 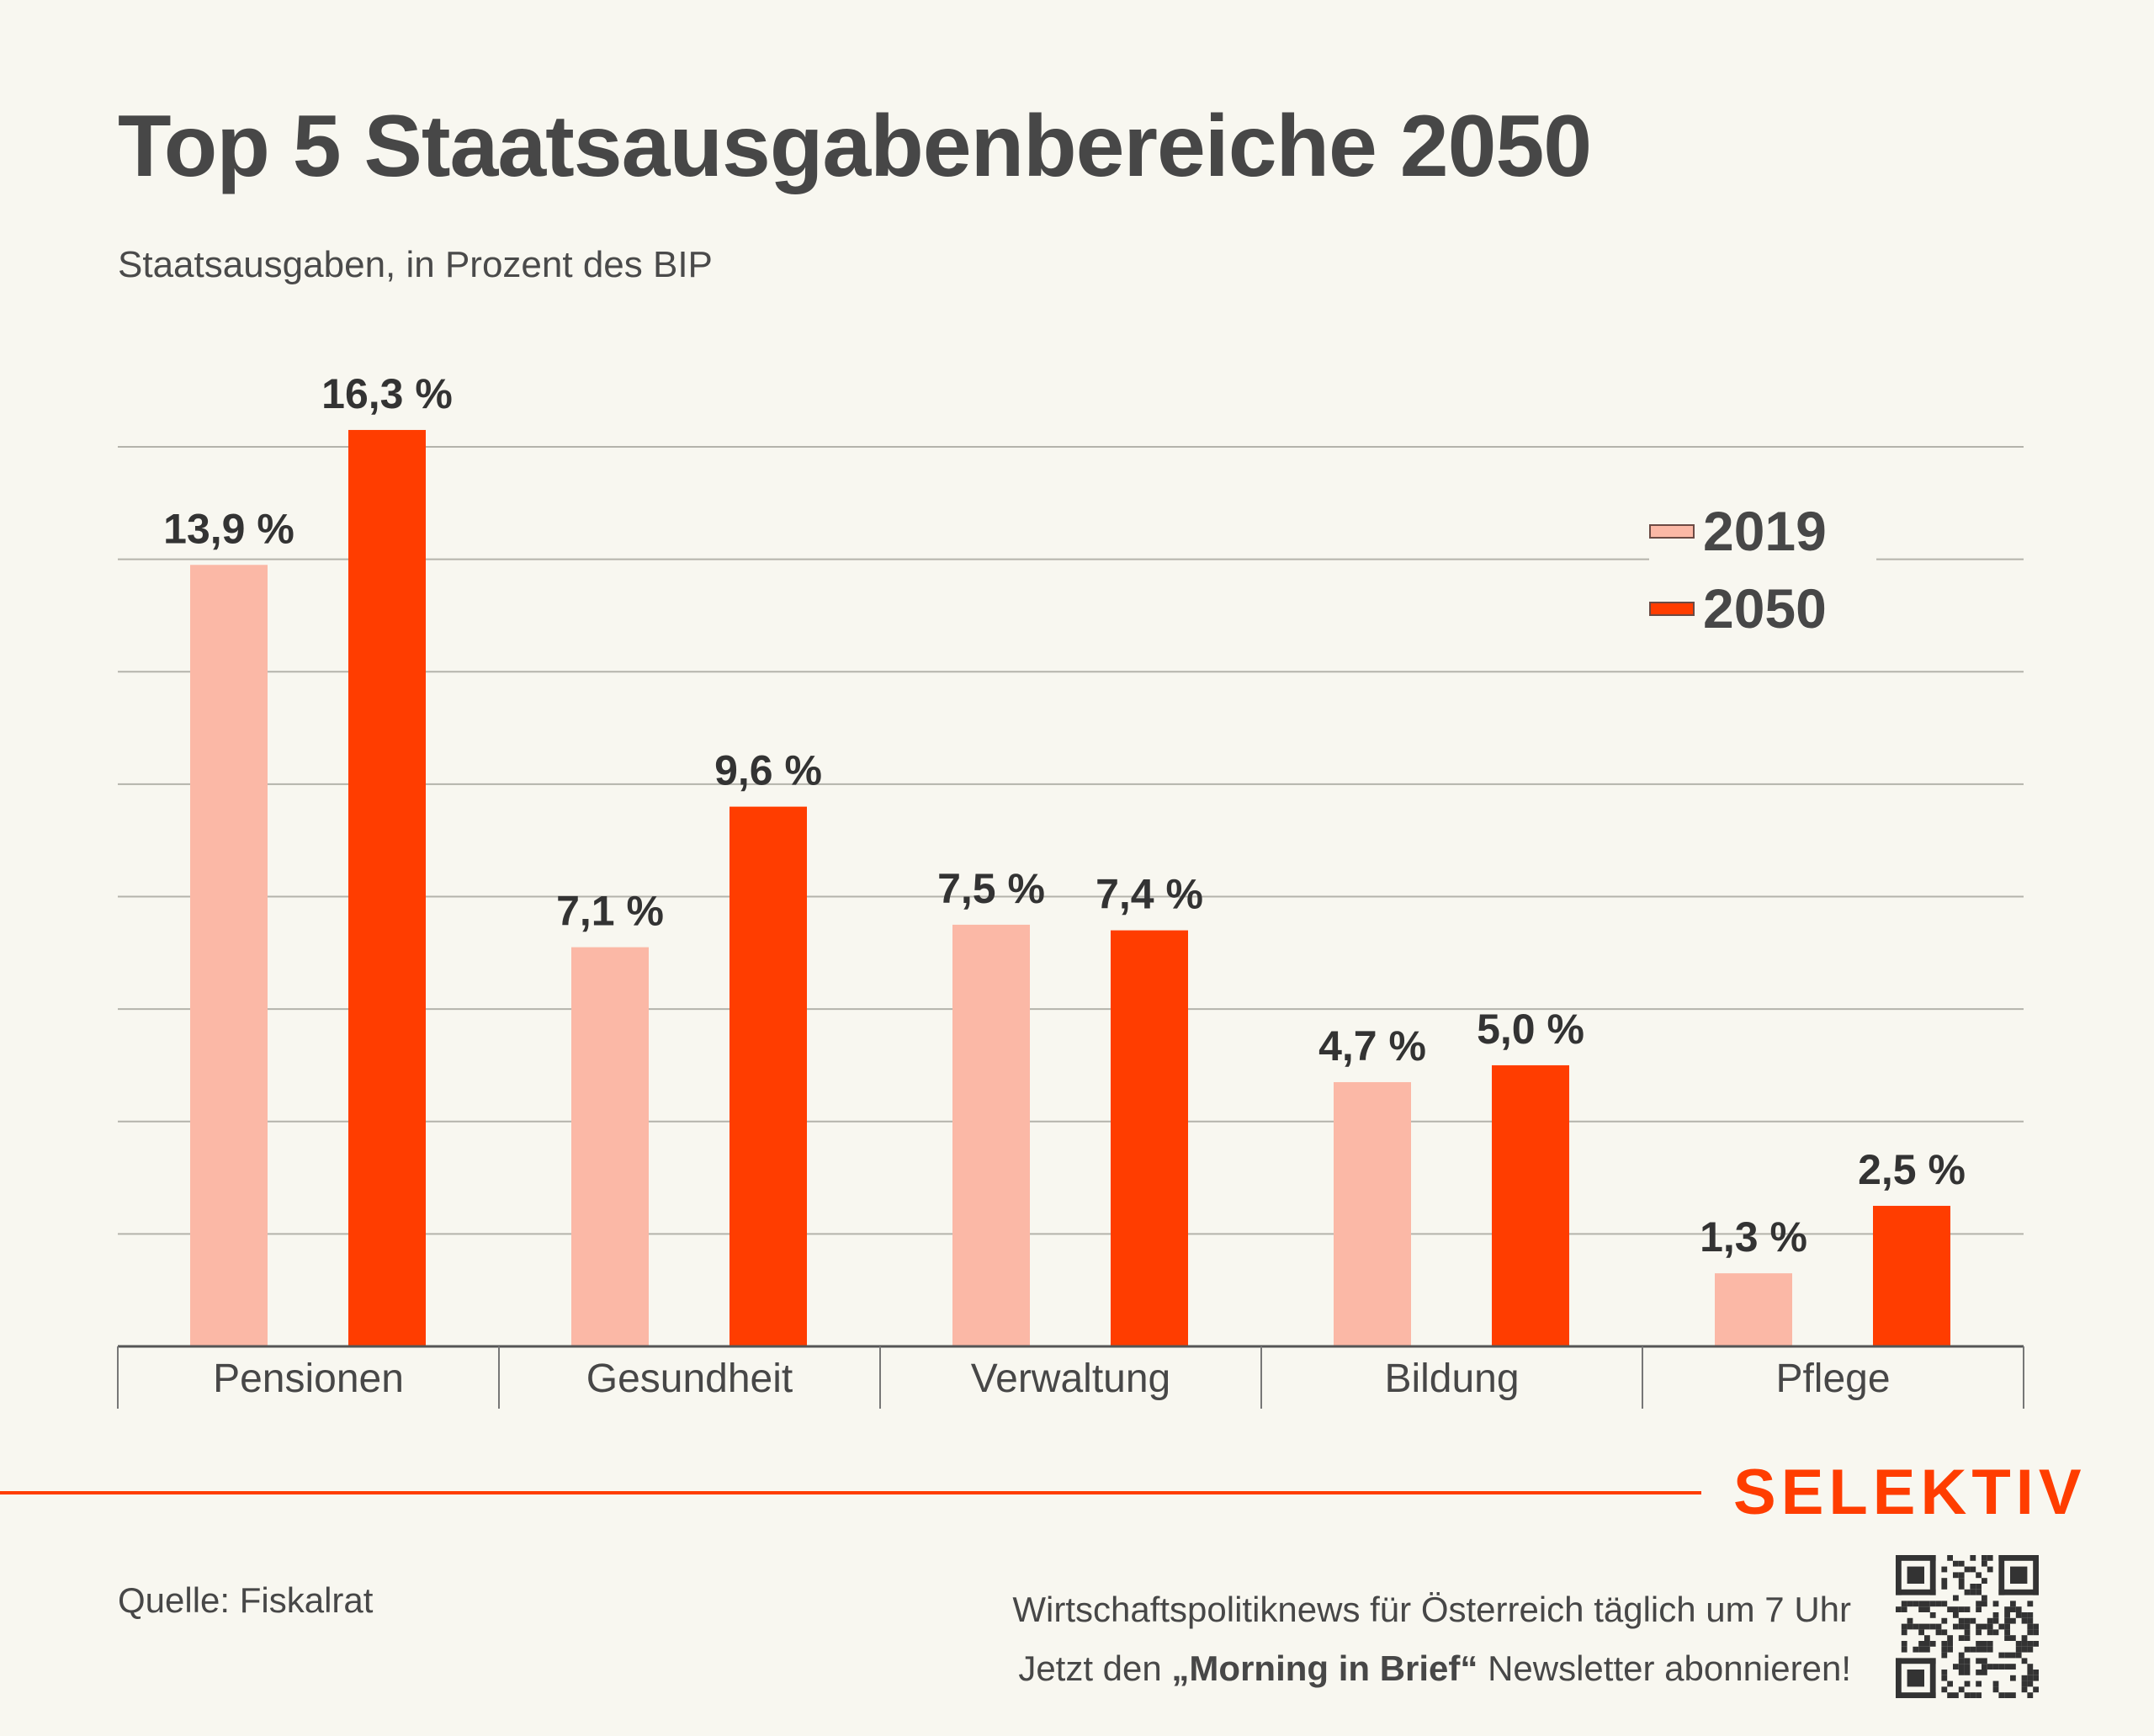 What do you see at coordinates (768, 770) in the screenshot?
I see `data-label-gesundheit-2050: 9,6 %` at bounding box center [768, 770].